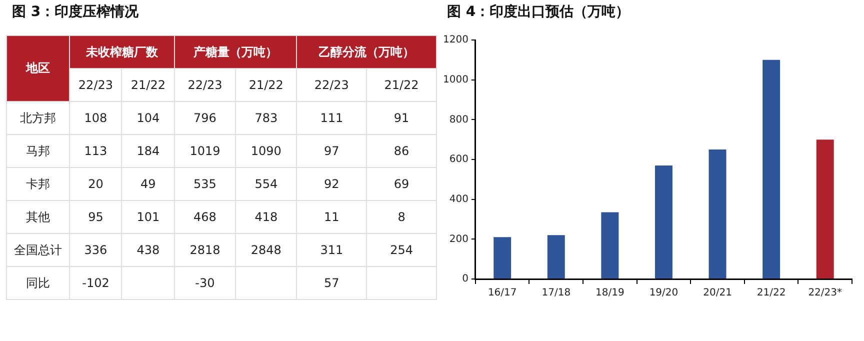  I want to click on y-tick-label: 400, so click(458, 199).